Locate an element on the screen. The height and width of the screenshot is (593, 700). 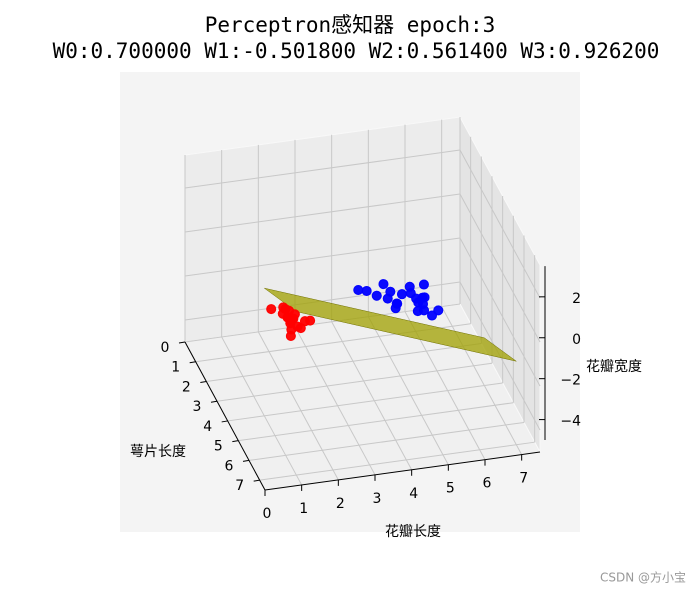
chart-title: Perceptron感知器 epoch:3 is located at coordinates (350, 25).